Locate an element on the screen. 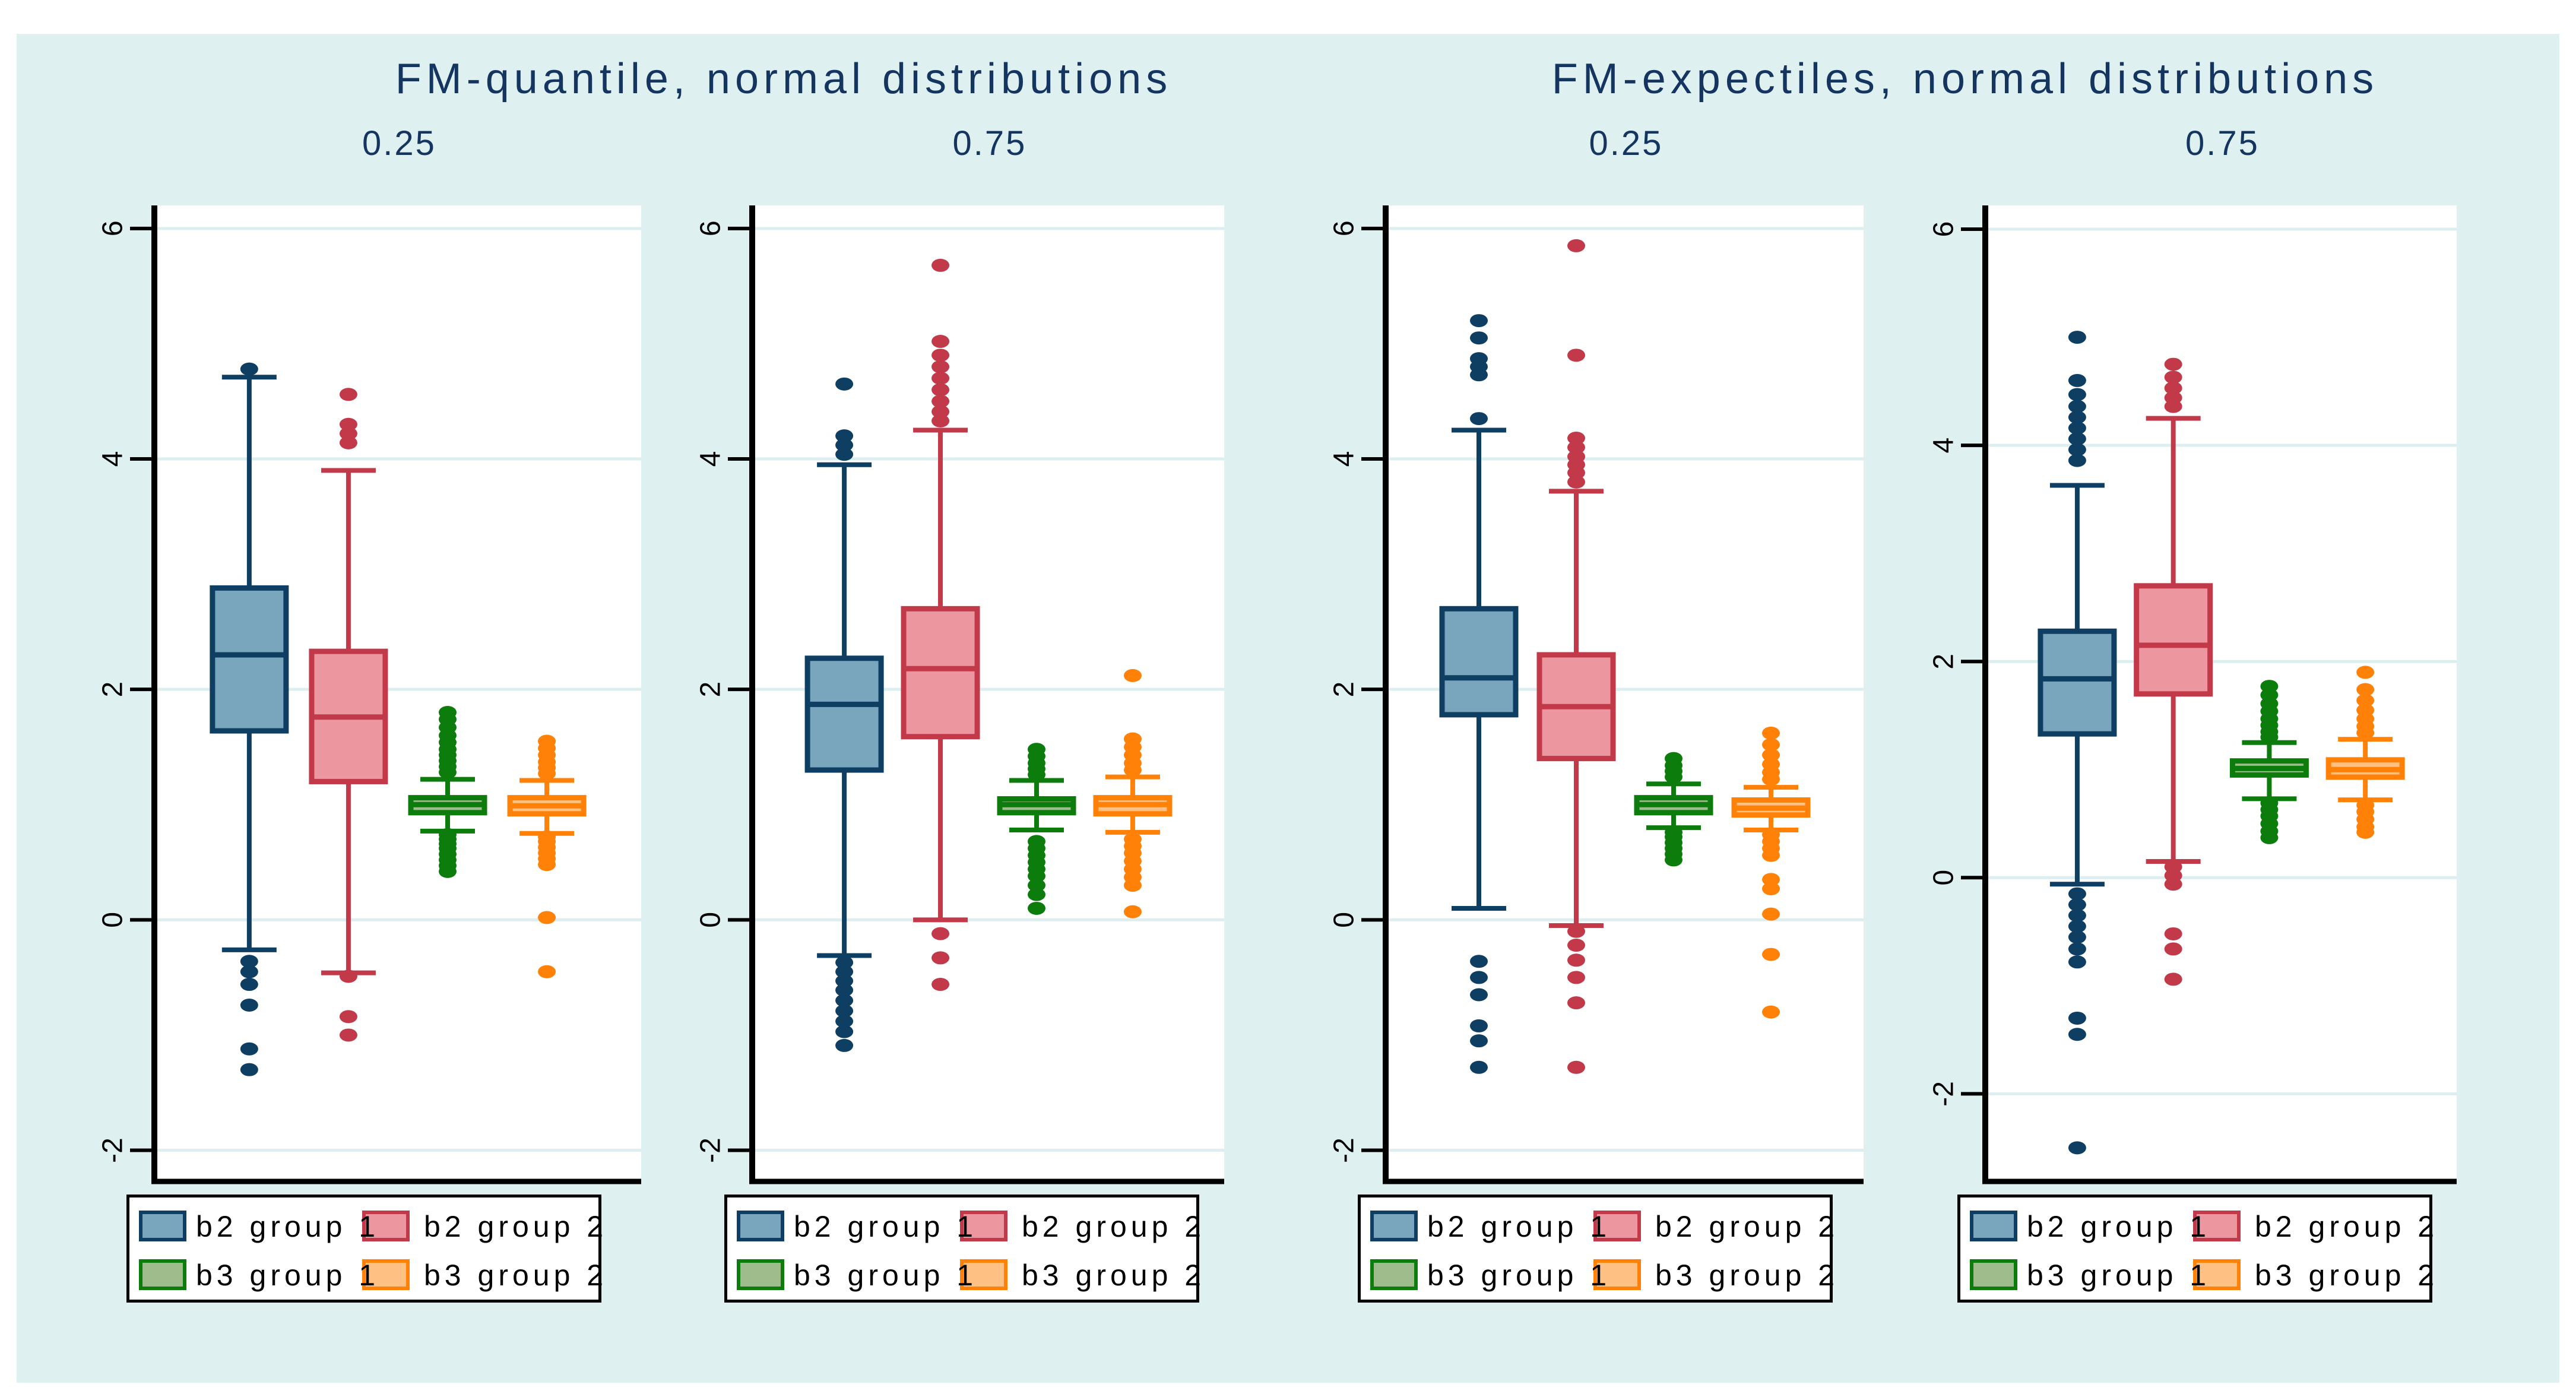  panel-subtitle: 0.75 is located at coordinates (2222, 143).